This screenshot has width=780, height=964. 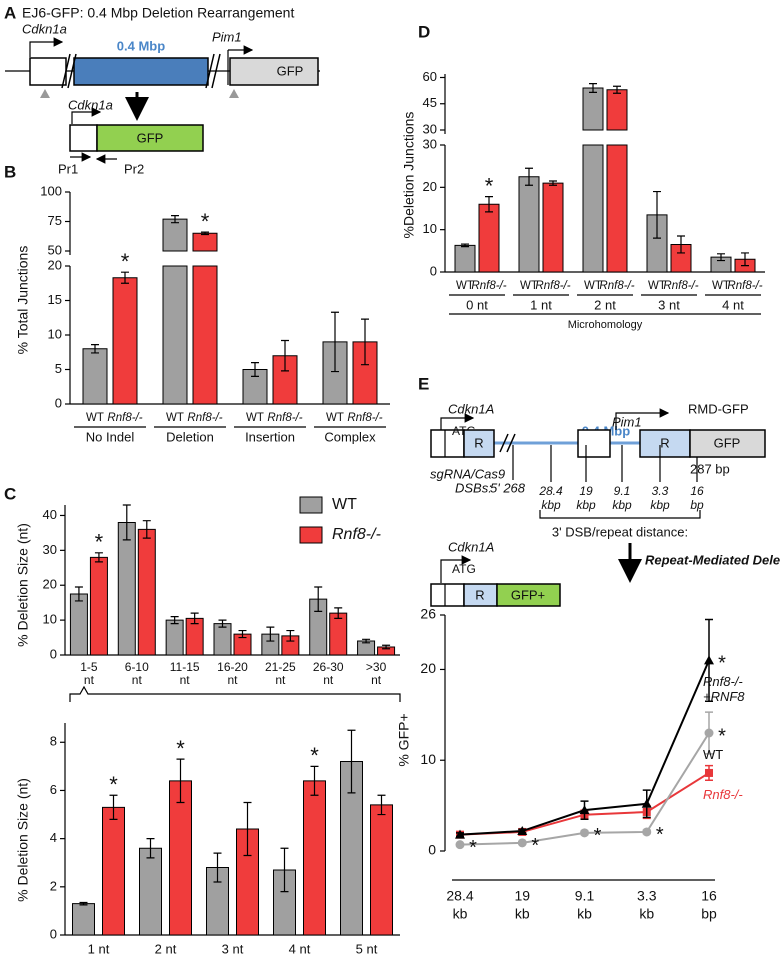 I want to click on x-tick-label: No Indel, so click(x=110, y=436).